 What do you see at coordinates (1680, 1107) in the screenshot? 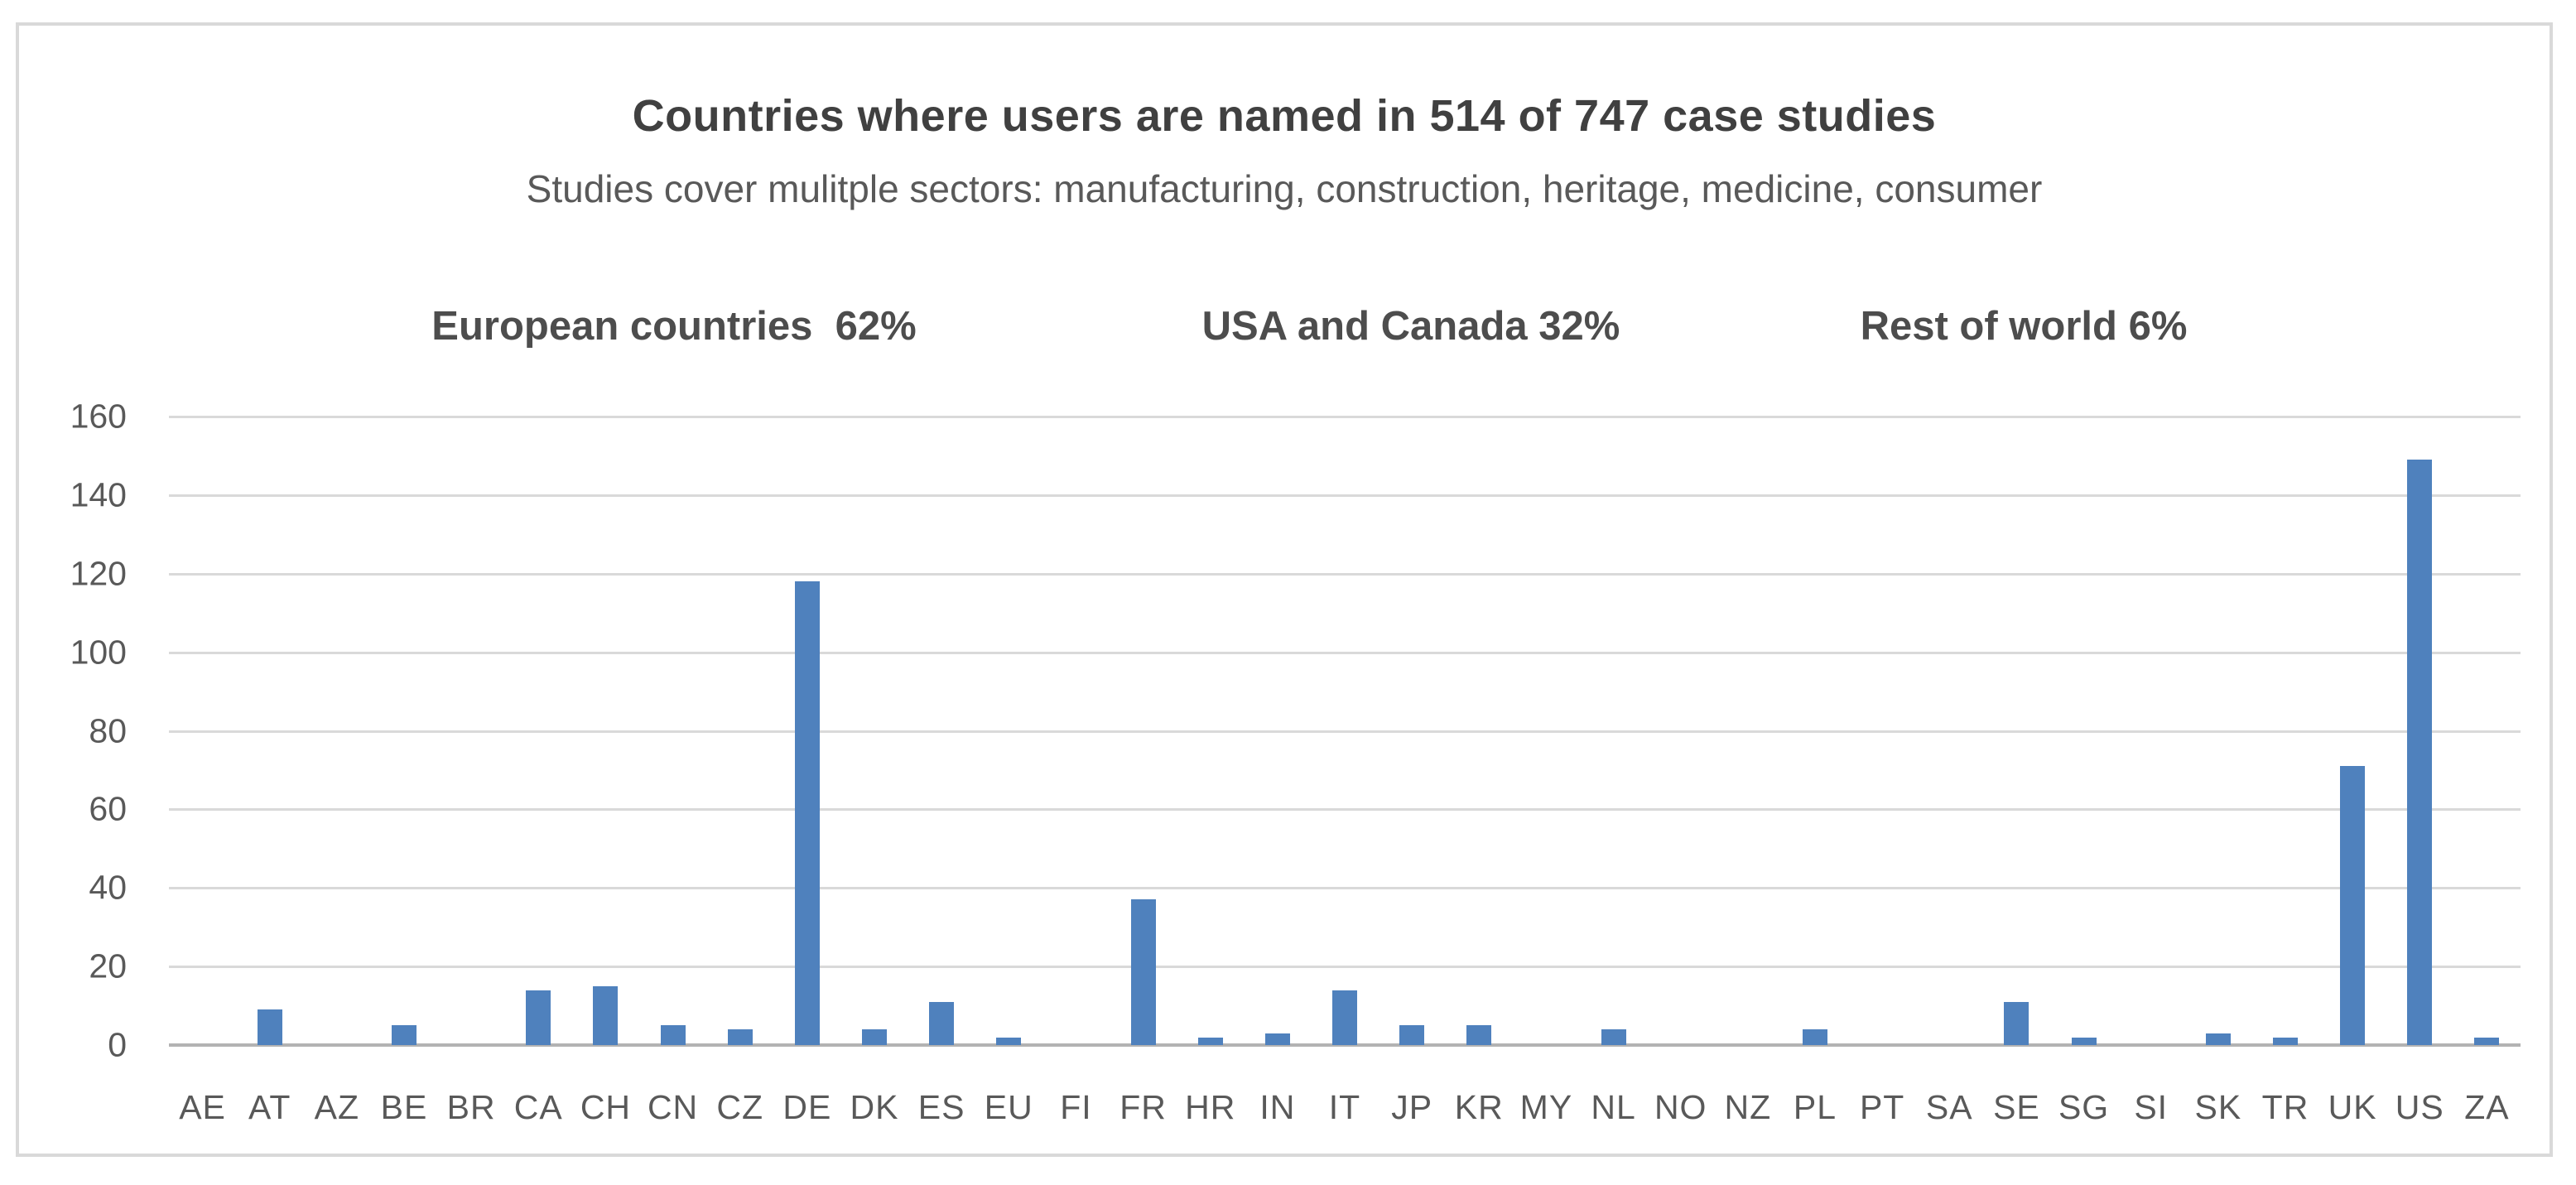
I see `x-tick-label-NO: NO` at bounding box center [1680, 1107].